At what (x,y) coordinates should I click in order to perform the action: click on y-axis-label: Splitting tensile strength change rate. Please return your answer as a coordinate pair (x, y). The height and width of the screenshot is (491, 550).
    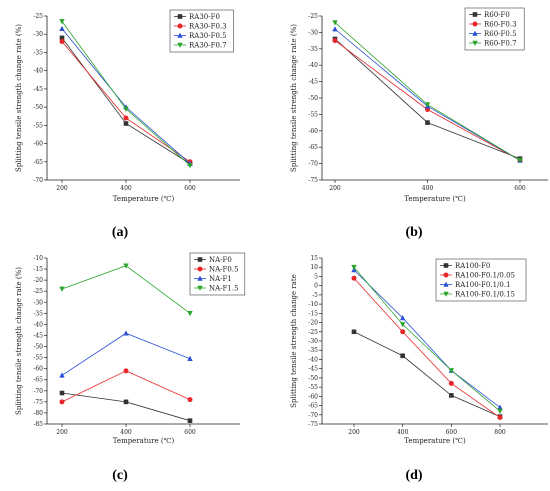
    Looking at the image, I should click on (294, 341).